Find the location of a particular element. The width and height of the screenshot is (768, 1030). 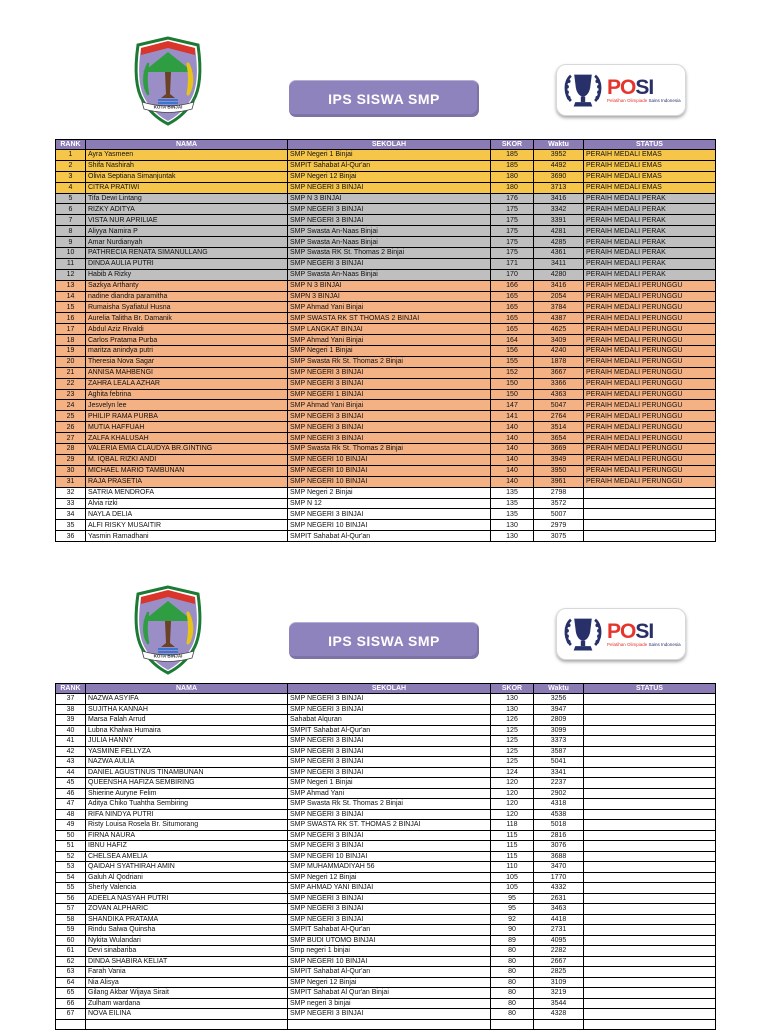

cell-skor: 125 is located at coordinates (512, 751).